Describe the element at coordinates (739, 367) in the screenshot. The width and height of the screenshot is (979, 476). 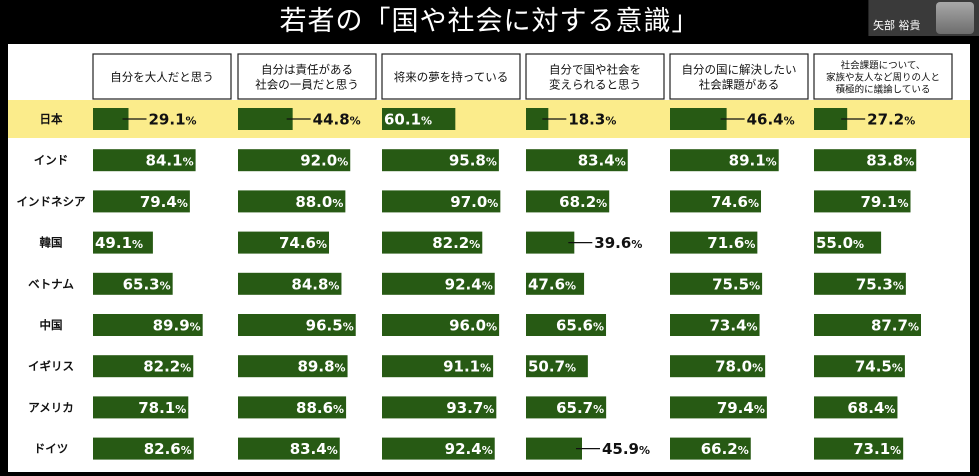
I see `value-label: 78.0%` at that location.